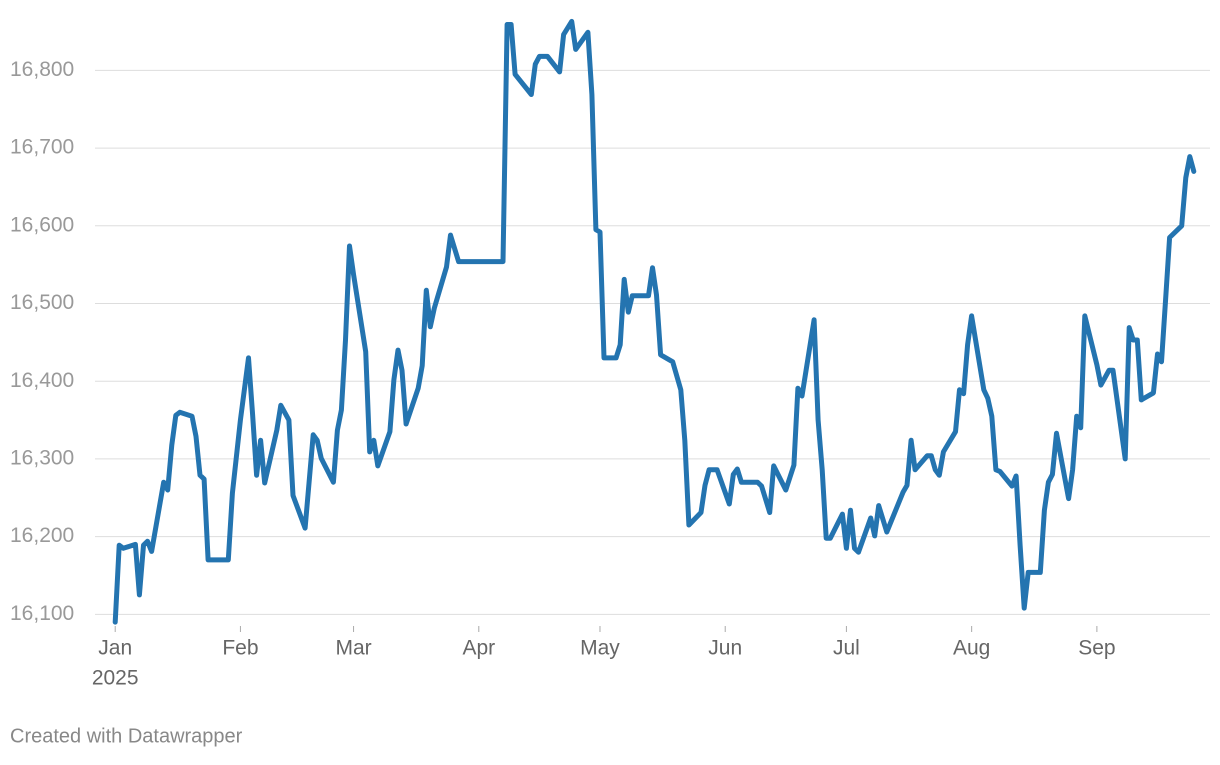 The width and height of the screenshot is (1220, 765). I want to click on footer: Created with Datawrapper, so click(126, 736).